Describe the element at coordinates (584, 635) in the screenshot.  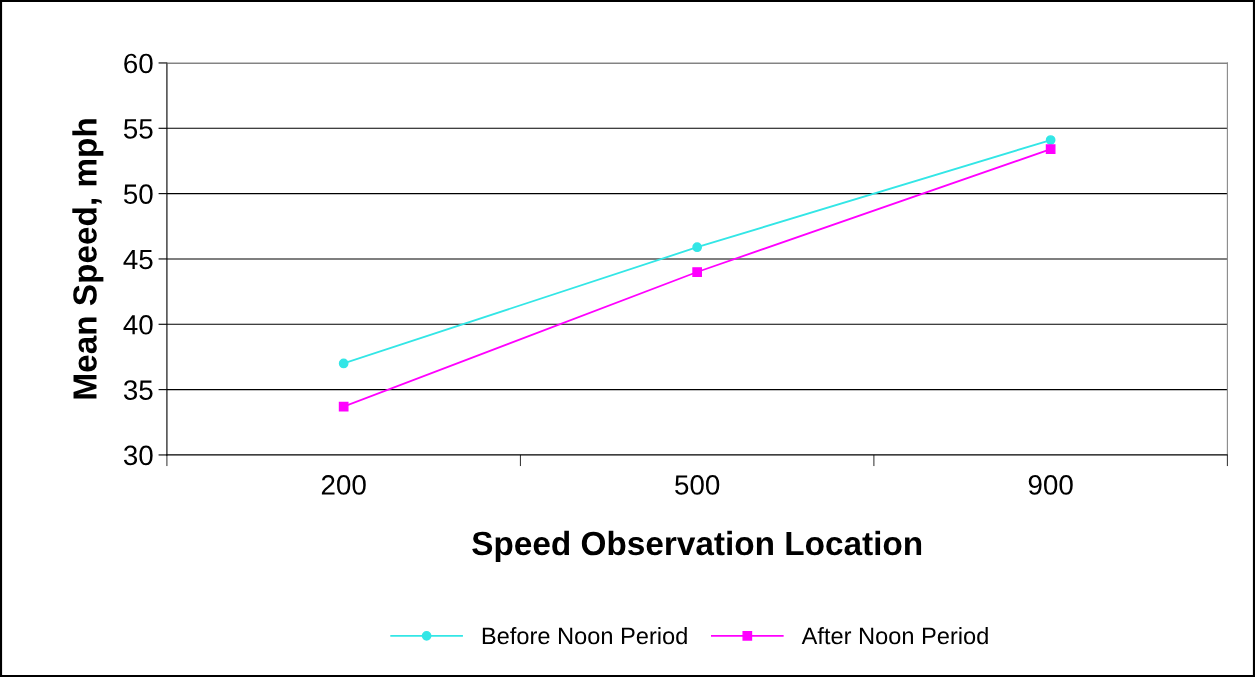
I see `legend-label: Before Noon Period` at that location.